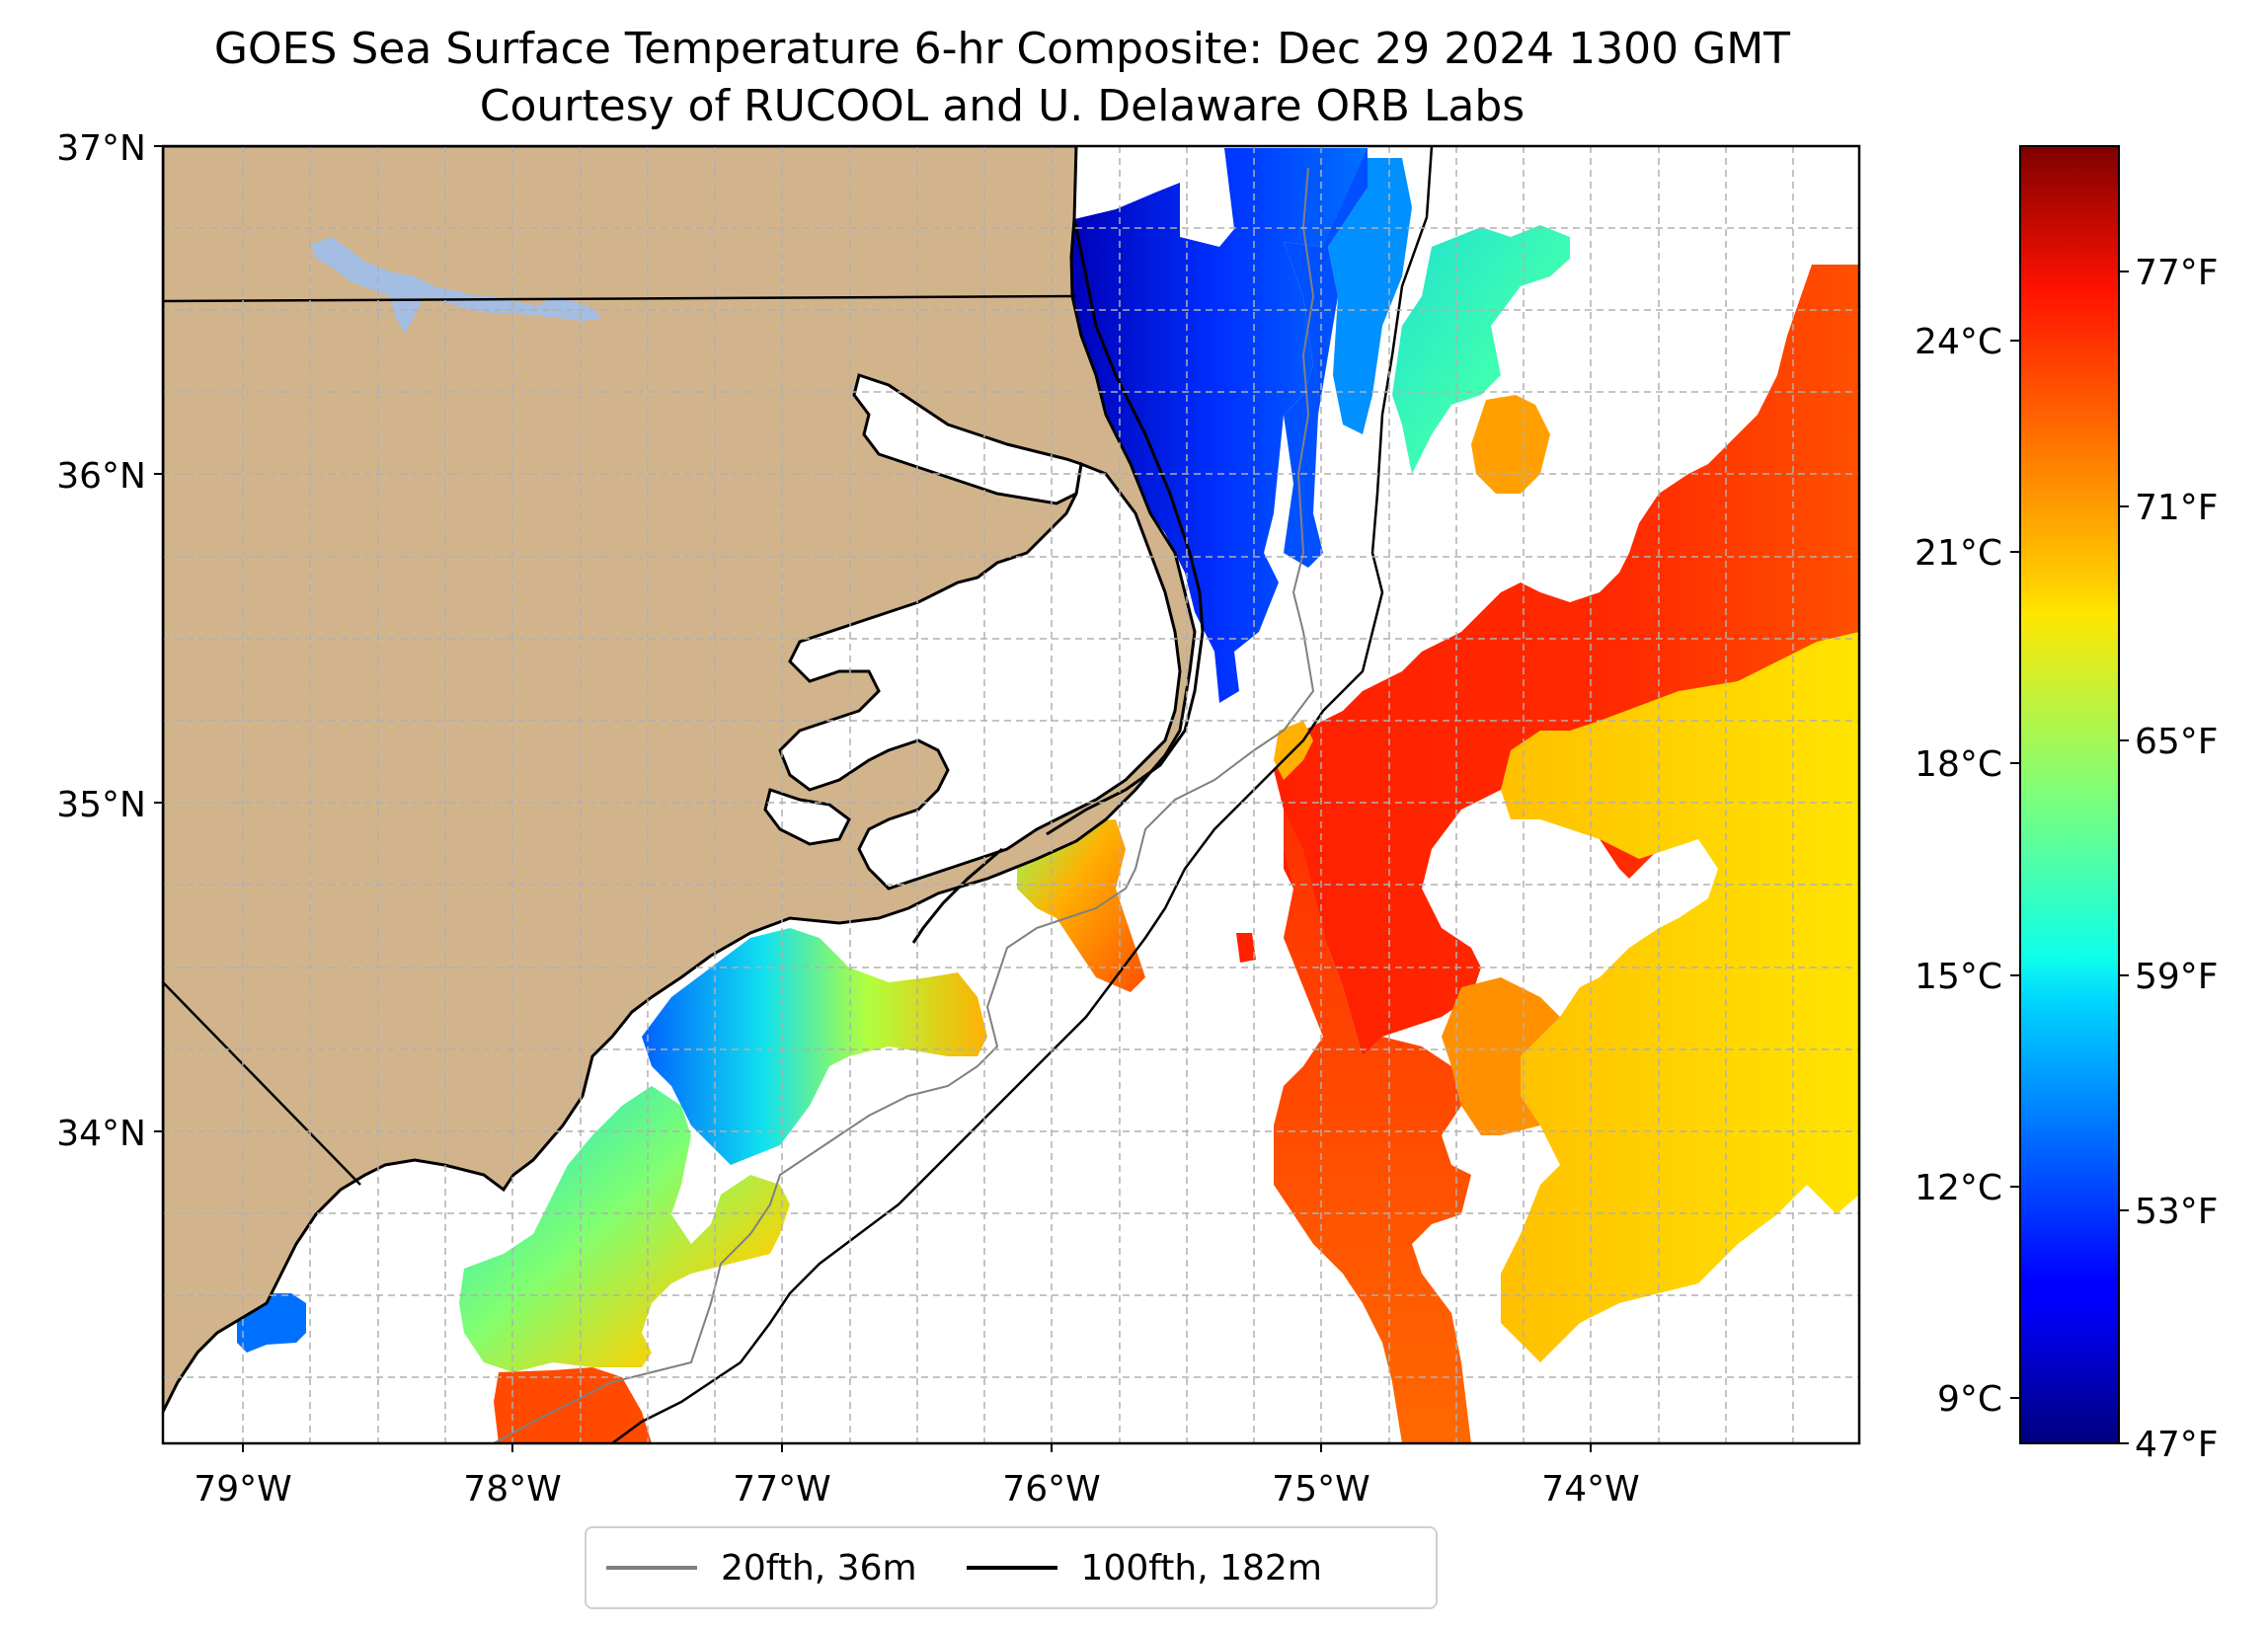 The height and width of the screenshot is (1626, 2268). I want to click on lon-label-74: 74°W, so click(1590, 1489).